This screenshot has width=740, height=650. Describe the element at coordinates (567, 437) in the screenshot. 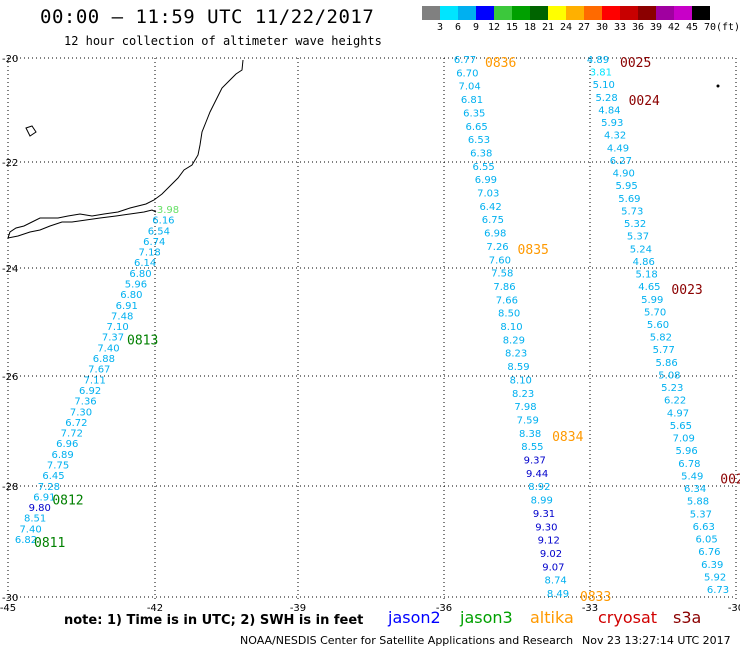

I see `time-label: 0834` at that location.